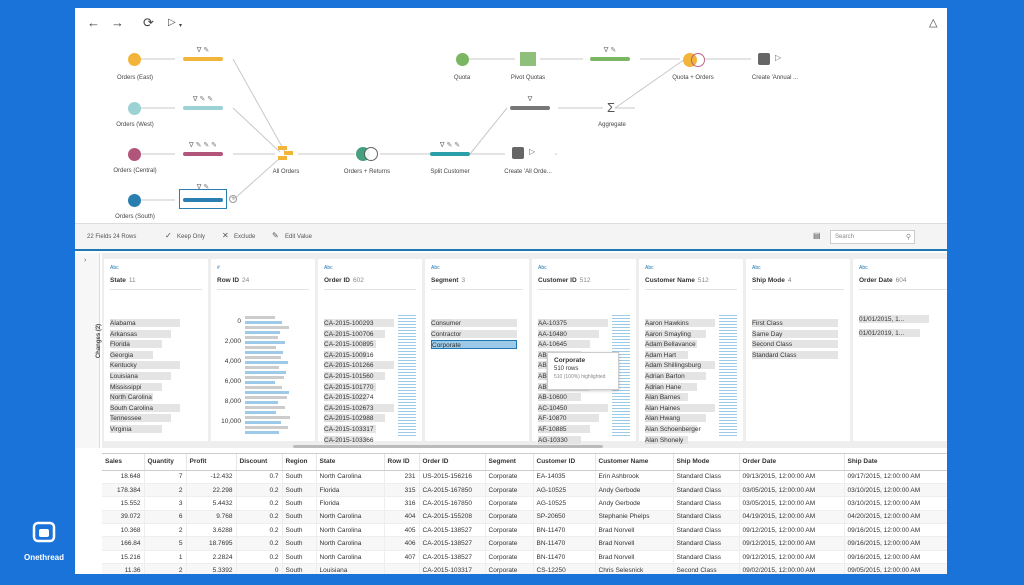 The width and height of the screenshot is (1024, 585). What do you see at coordinates (634, 477) in the screenshot?
I see `table-cell: Erin Ashbrook` at bounding box center [634, 477].